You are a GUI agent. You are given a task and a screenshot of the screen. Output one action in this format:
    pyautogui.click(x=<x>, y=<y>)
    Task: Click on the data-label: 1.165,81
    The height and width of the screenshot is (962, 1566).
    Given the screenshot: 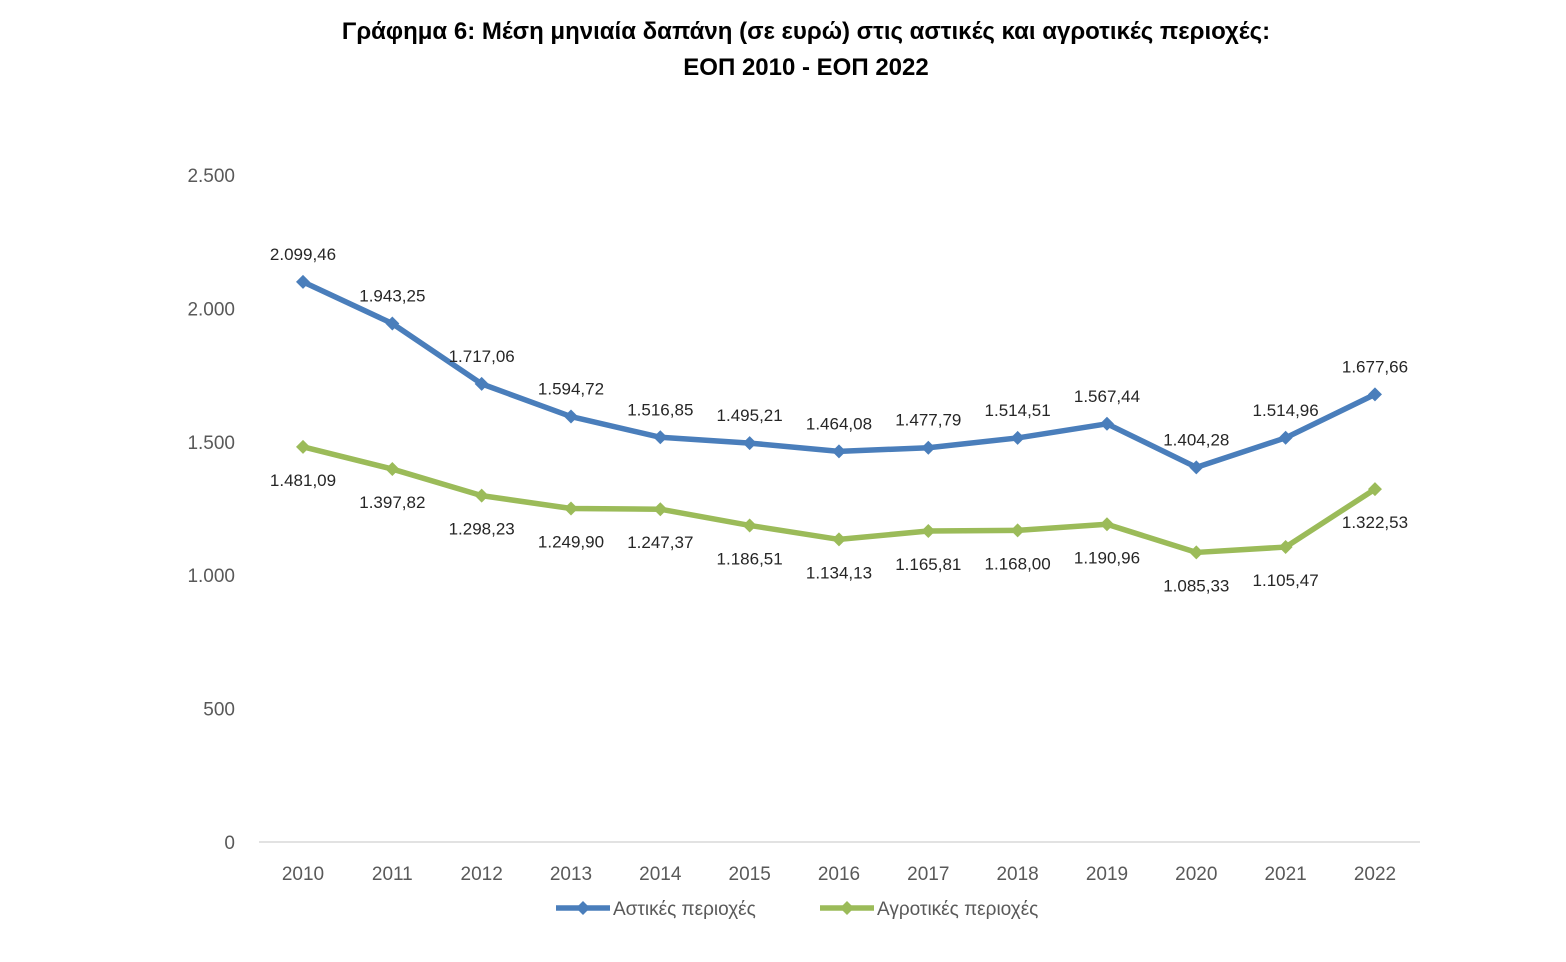 What is the action you would take?
    pyautogui.click(x=928, y=564)
    